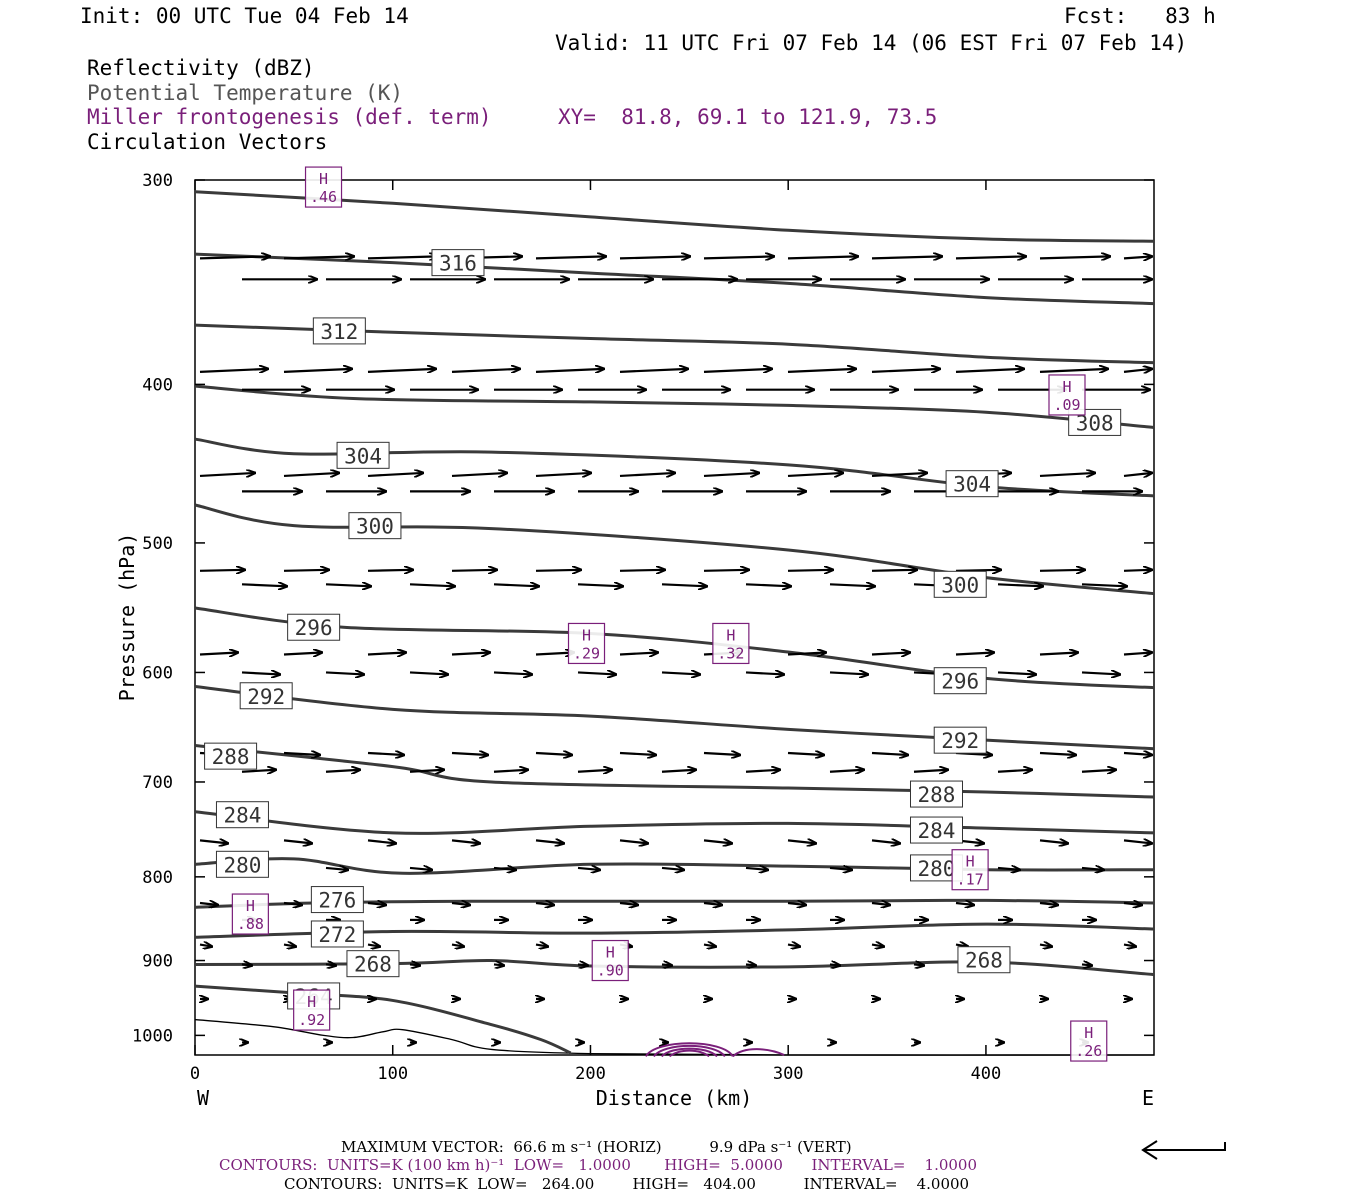 This screenshot has height=1200, width=1350. Describe the element at coordinates (730, 653) in the screenshot. I see `maximum-value: .32` at that location.